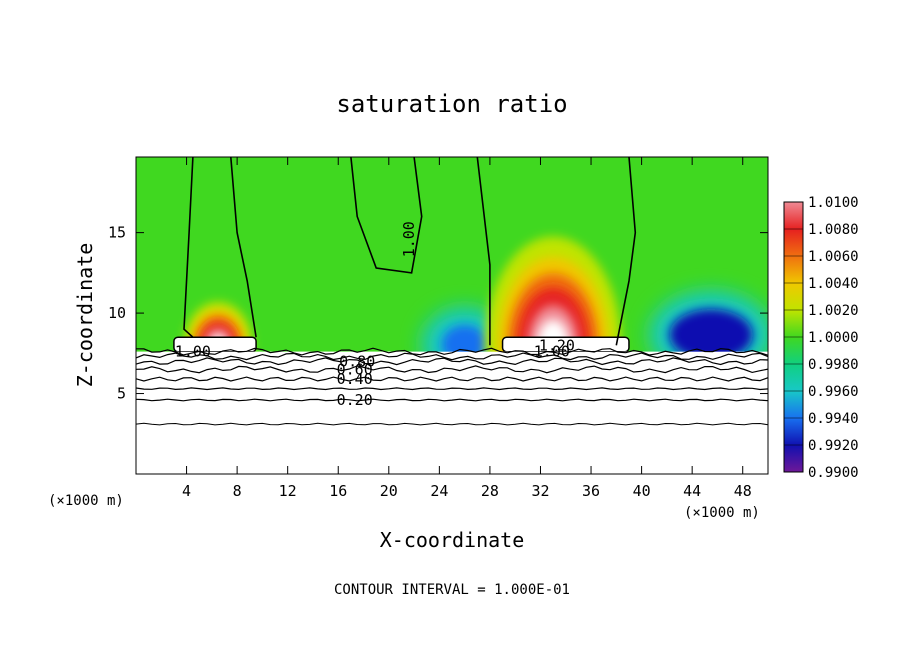  What do you see at coordinates (117, 233) in the screenshot?
I see `y-tick-label: 15` at bounding box center [117, 233].